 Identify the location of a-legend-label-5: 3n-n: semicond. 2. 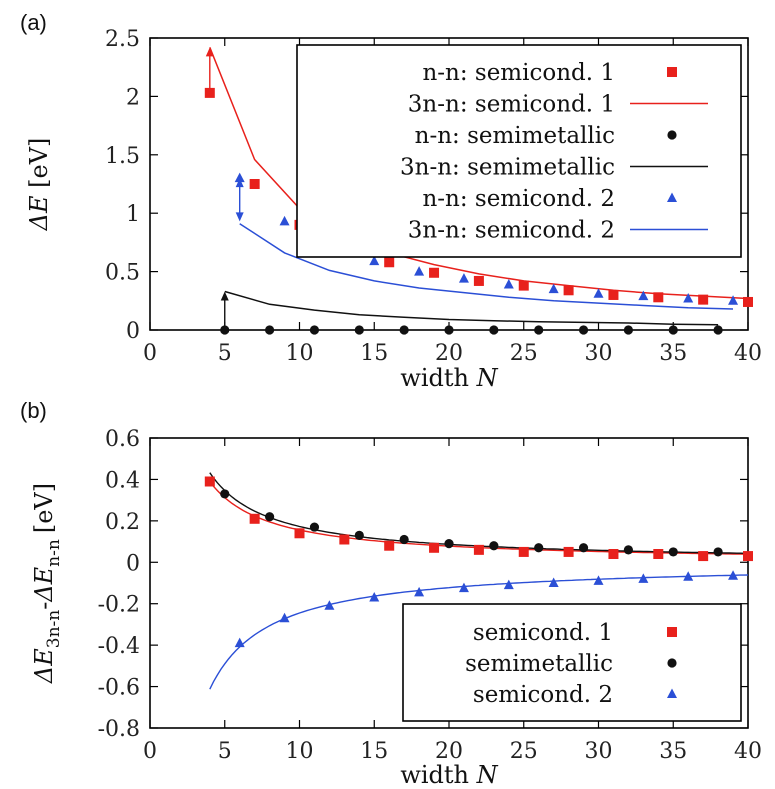
(511, 231).